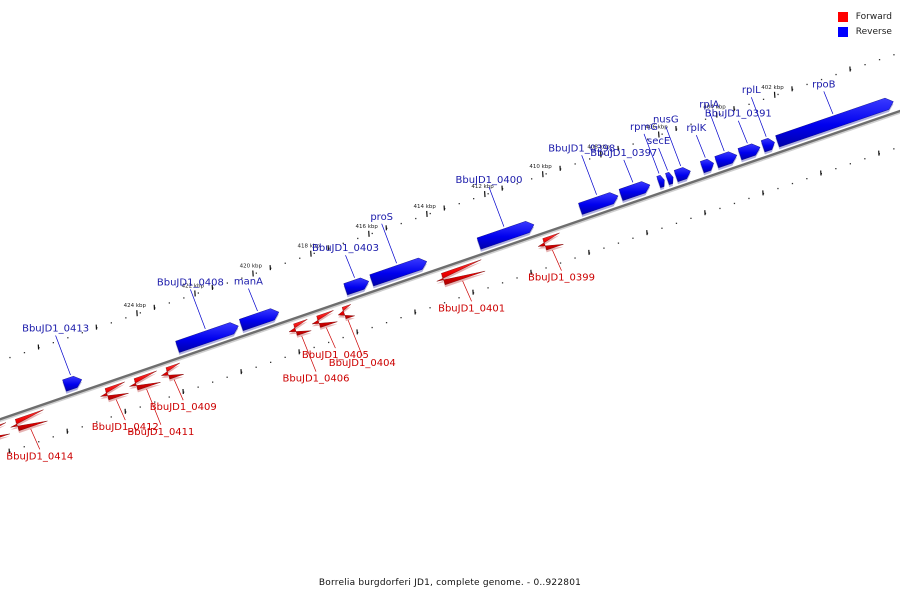 The image size is (900, 600). I want to click on gene-label: rpmG, so click(644, 127).